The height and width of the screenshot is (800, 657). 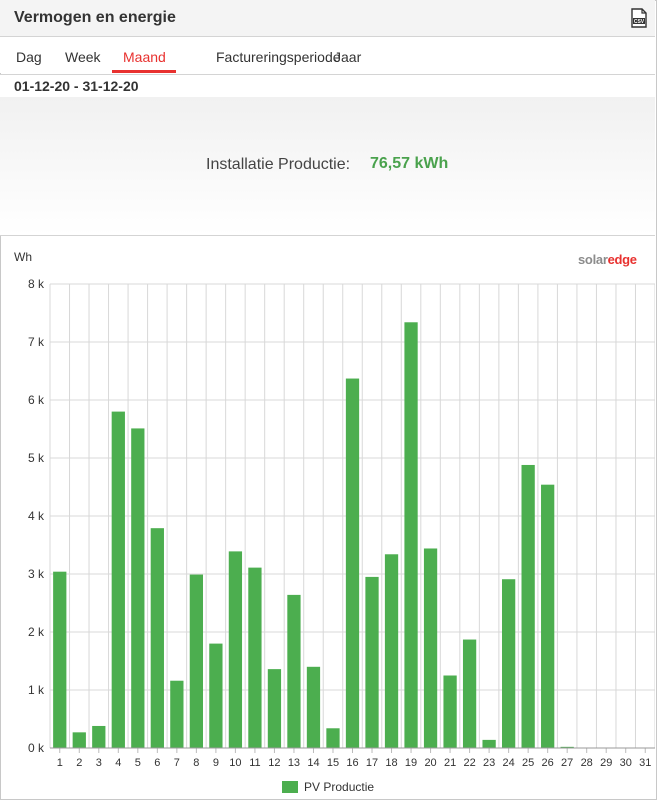 What do you see at coordinates (60, 763) in the screenshot?
I see `x-tick-label: 1` at bounding box center [60, 763].